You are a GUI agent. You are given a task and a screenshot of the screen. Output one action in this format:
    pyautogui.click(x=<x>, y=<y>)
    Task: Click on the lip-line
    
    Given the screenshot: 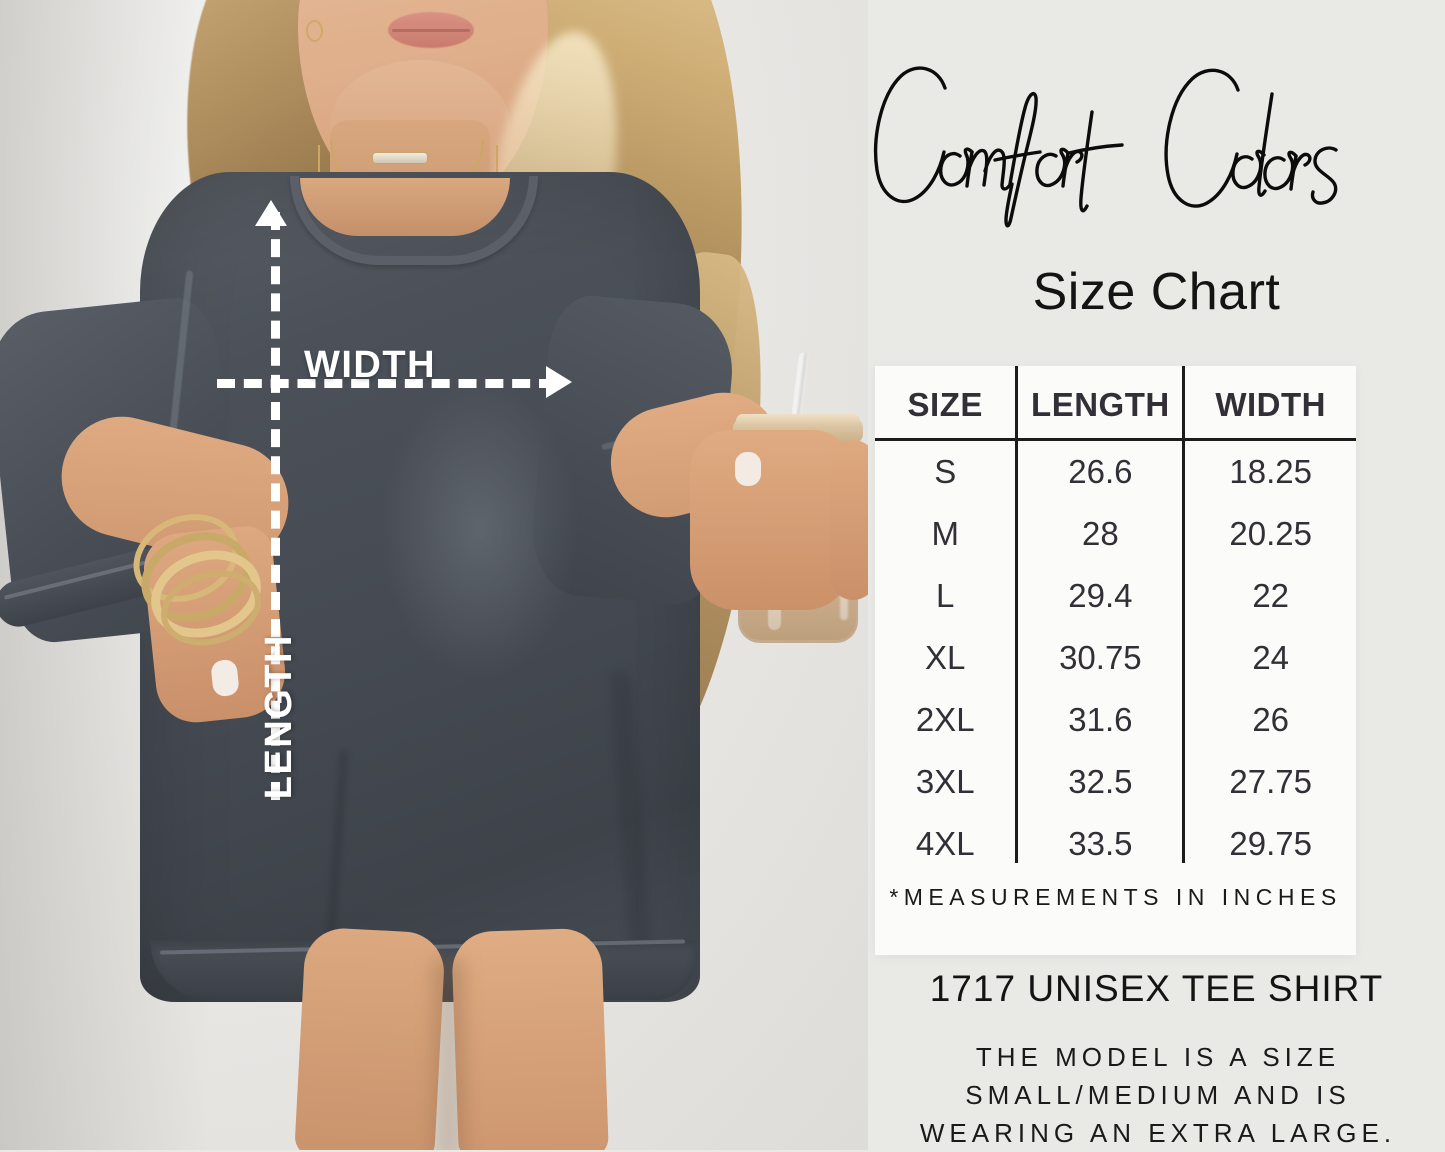 What is the action you would take?
    pyautogui.click(x=431, y=30)
    